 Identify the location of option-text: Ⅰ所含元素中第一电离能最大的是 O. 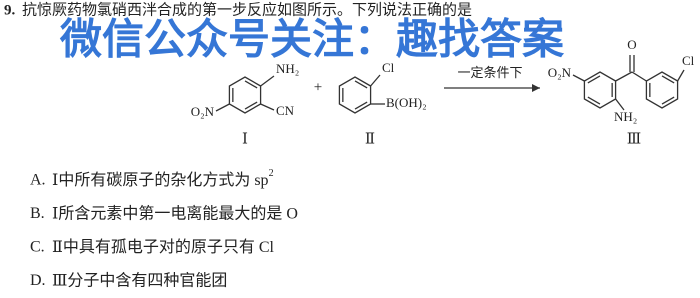
(175, 213).